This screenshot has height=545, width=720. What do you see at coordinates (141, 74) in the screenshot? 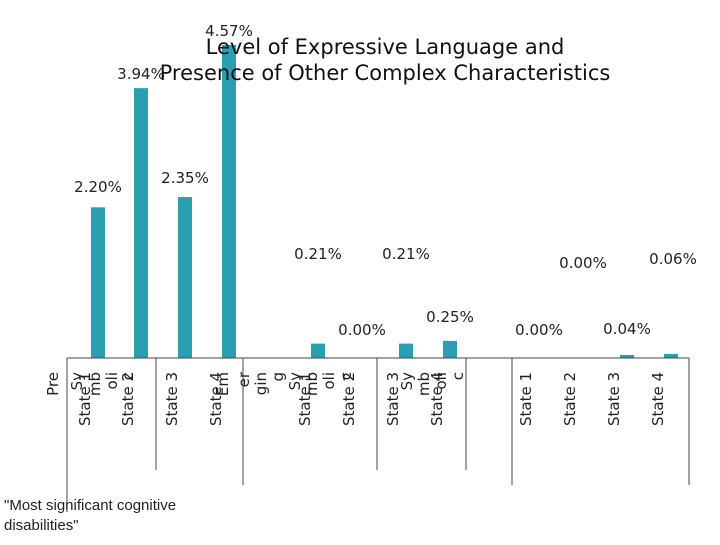
I see `data-label-2: 3.94%` at bounding box center [141, 74].